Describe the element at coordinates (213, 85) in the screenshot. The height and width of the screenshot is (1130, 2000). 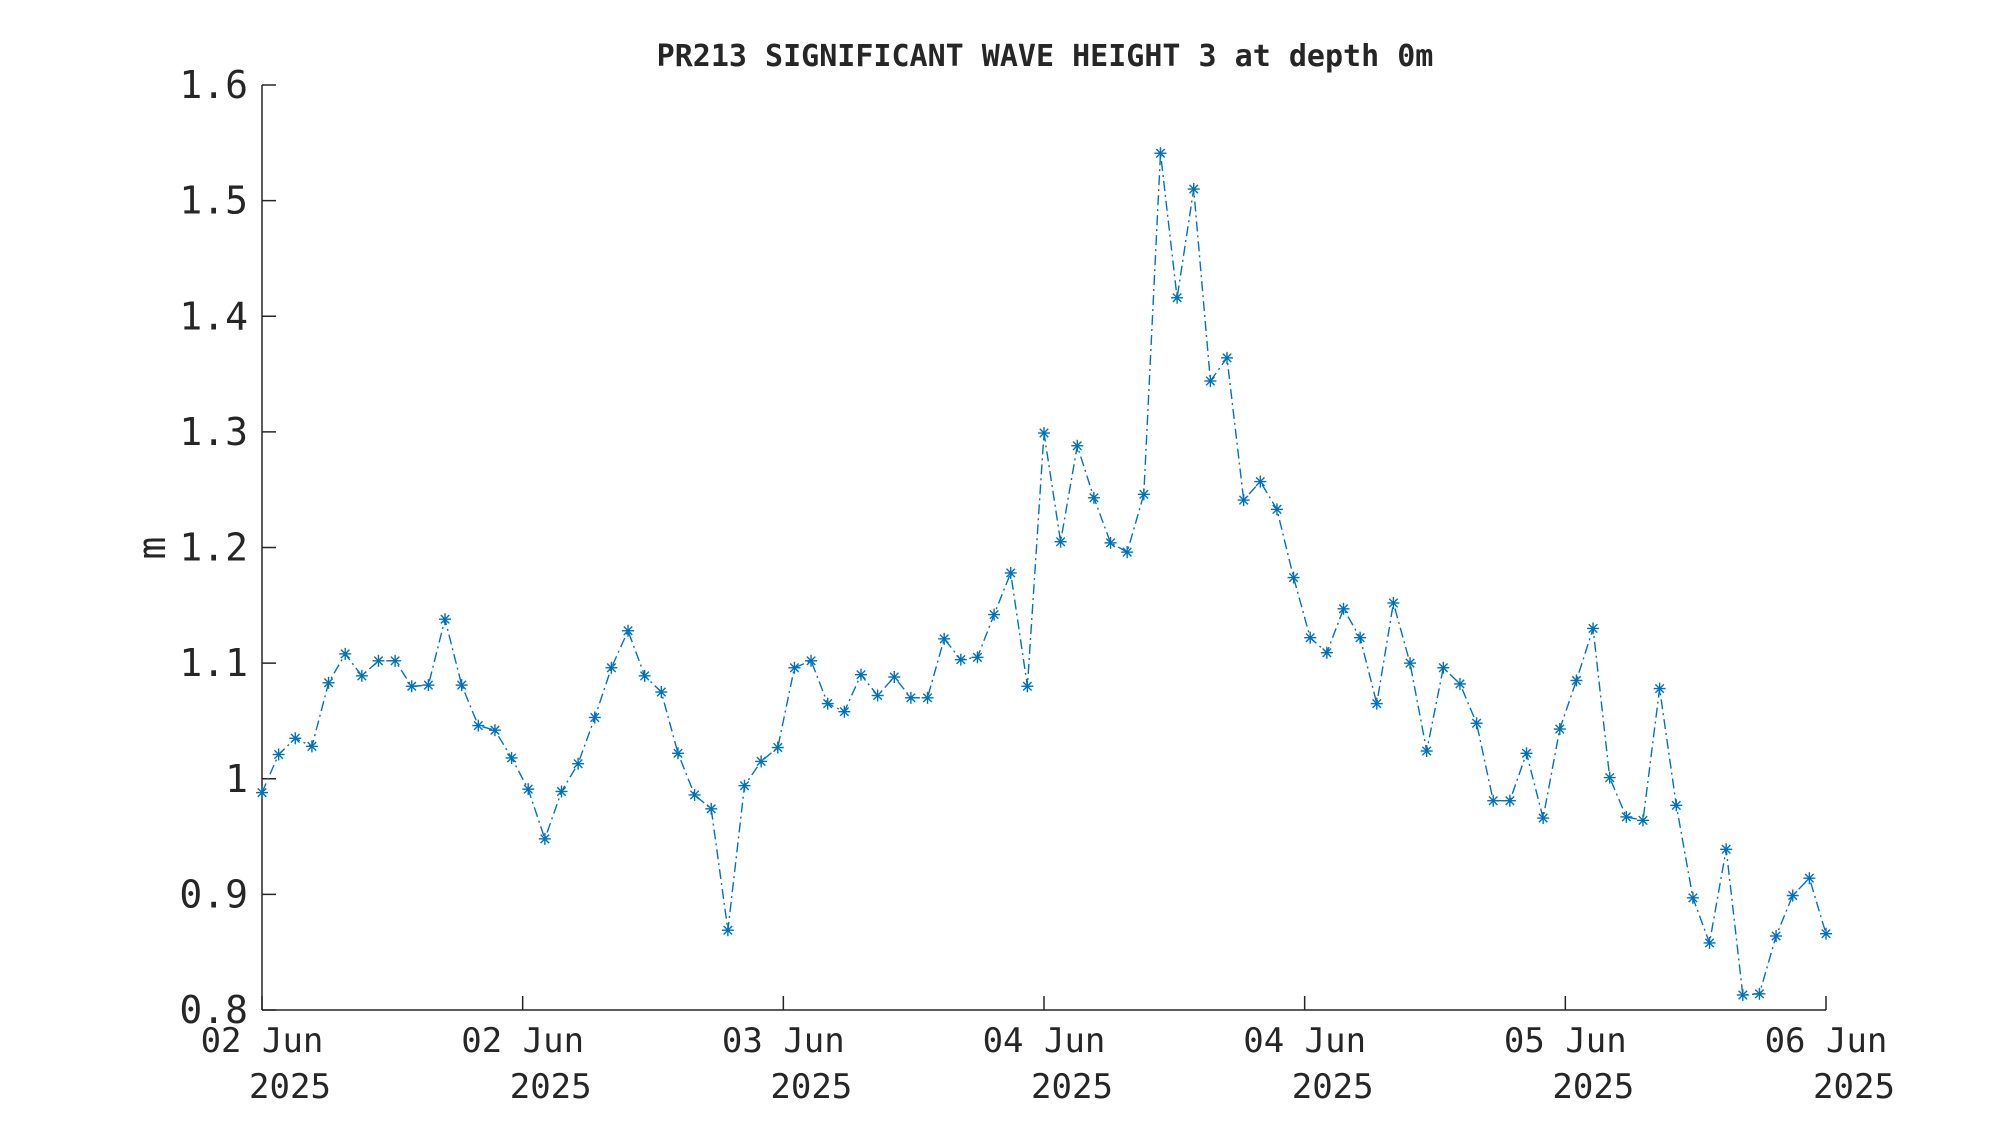
I see `y-tick-label: 1.6` at that location.